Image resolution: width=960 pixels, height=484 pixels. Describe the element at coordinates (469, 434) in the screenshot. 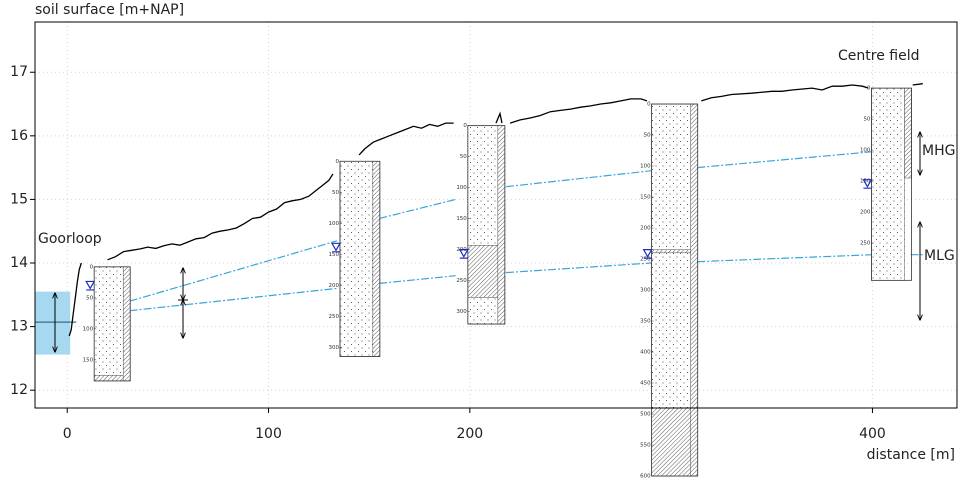

I see `x-tick-label: 200` at that location.